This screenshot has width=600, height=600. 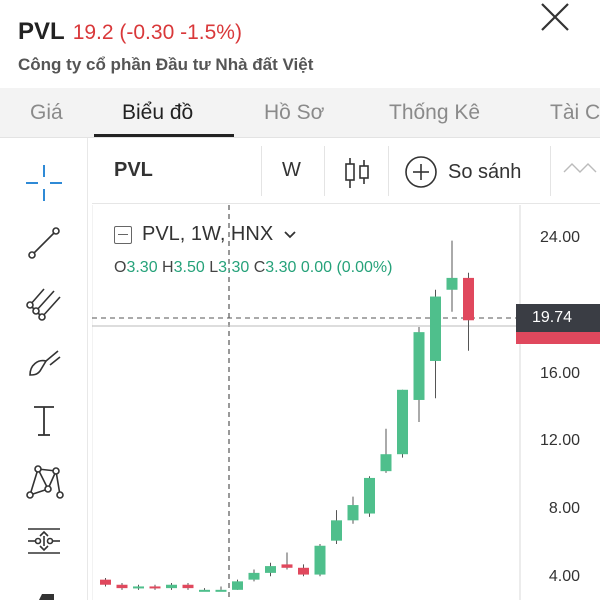 I want to click on price-axis-tick: 24.00, so click(x=559, y=237).